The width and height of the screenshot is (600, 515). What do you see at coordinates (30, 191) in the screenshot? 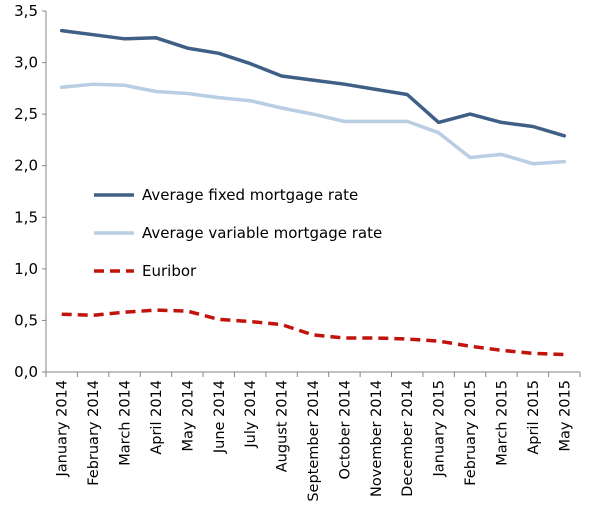
I see `y-axis-ticks: 0,0 0,5 1,0 1,5 2,0 2,5 3,0 3,5` at bounding box center [30, 191].